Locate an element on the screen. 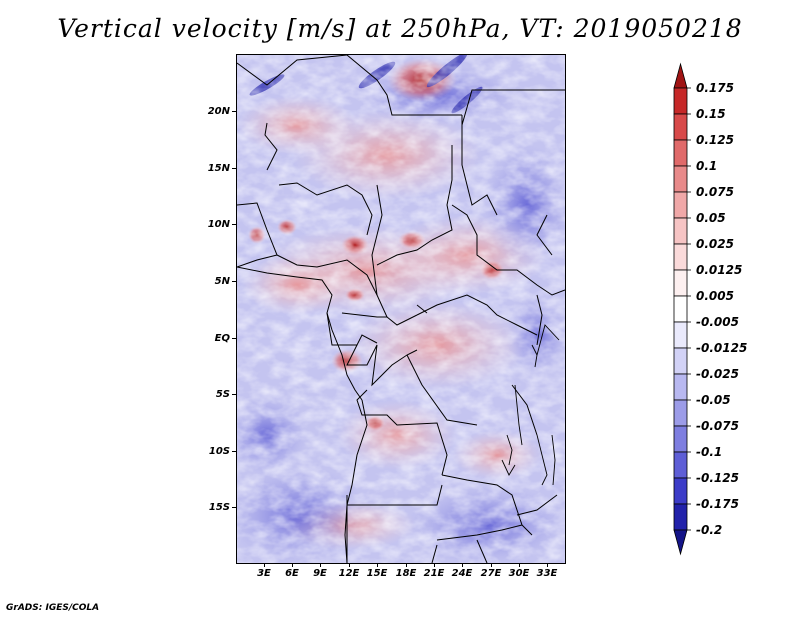  lon-label-15e: 15E is located at coordinates (377, 573).